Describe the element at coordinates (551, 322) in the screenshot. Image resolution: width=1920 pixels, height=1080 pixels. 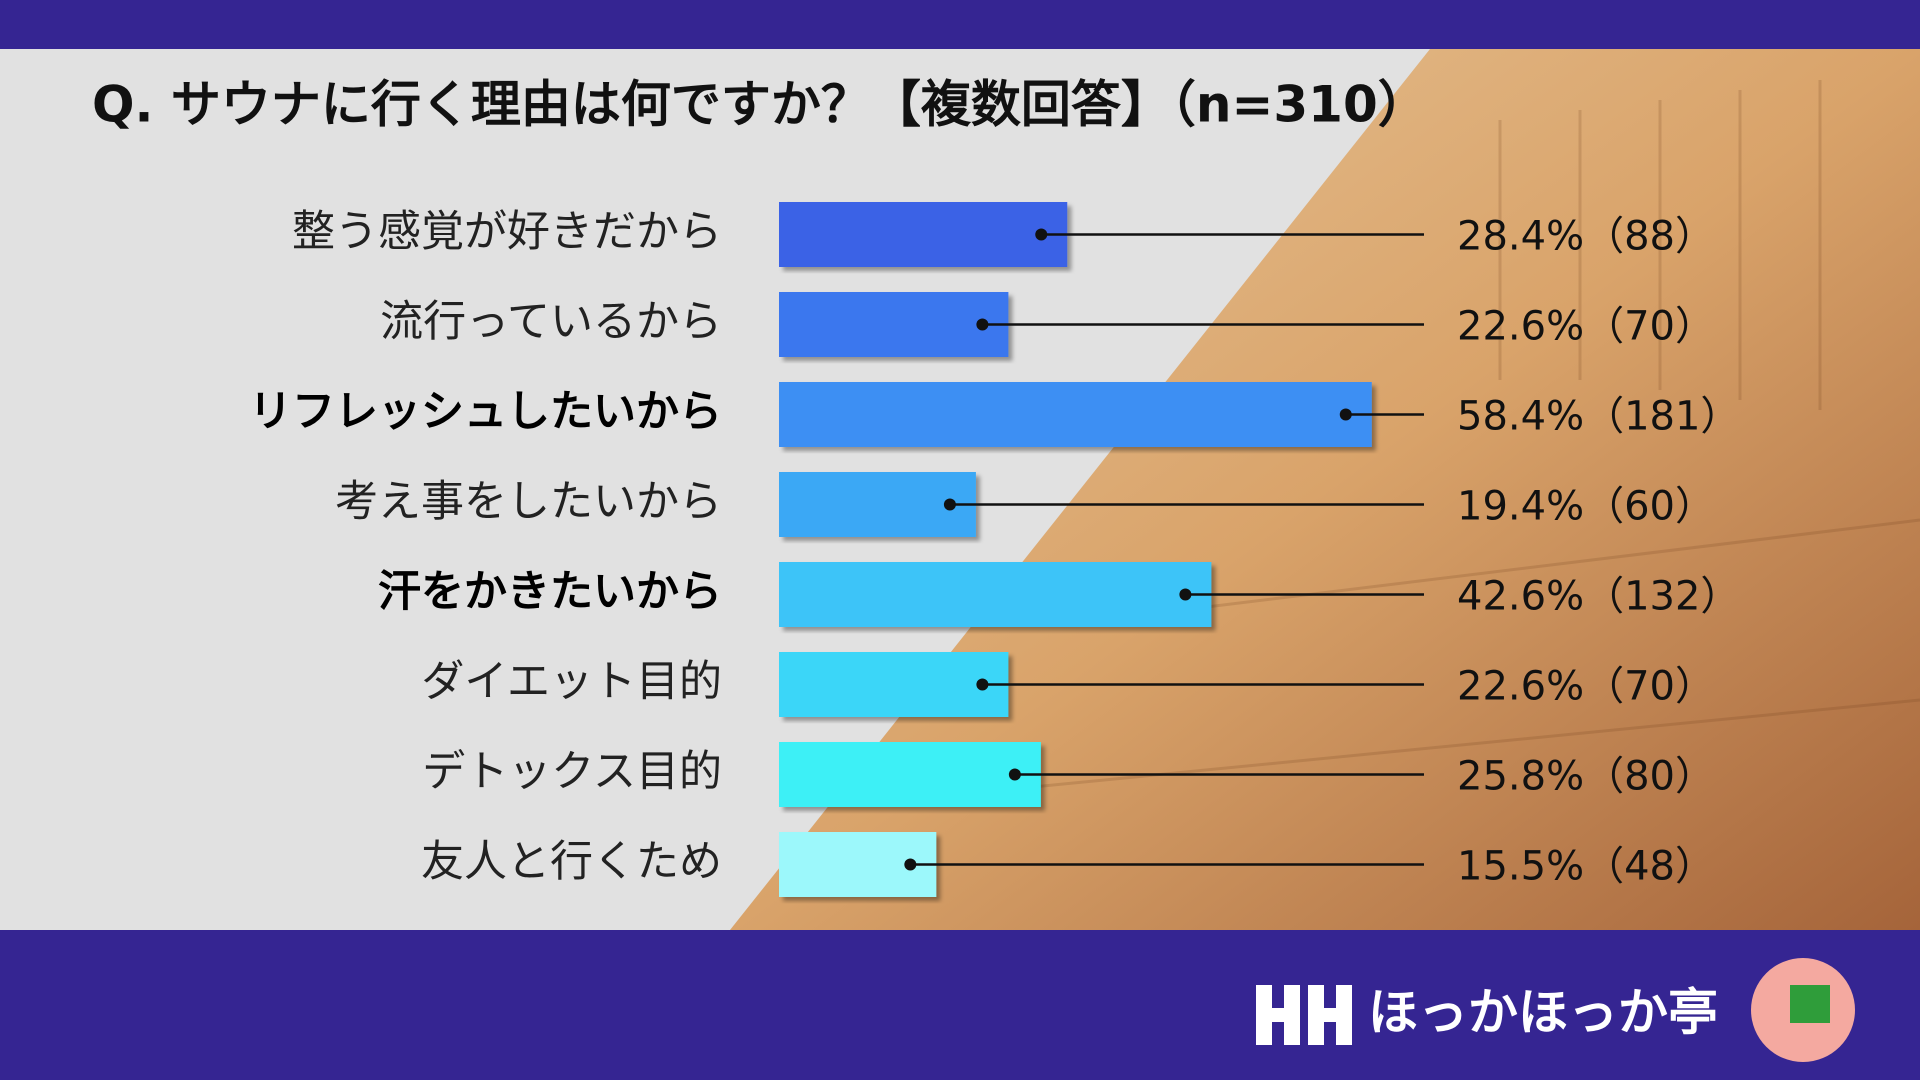
I see `category-label: 流行っているから` at that location.